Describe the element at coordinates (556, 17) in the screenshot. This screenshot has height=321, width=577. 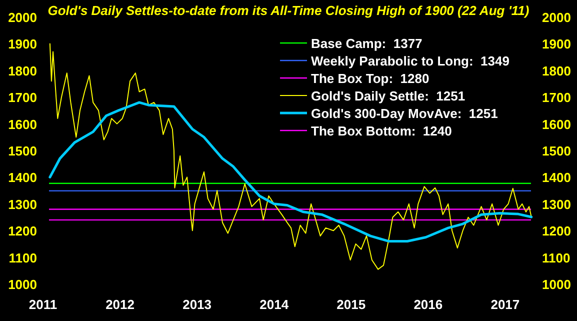
I see `y2-tick-label: 2000` at that location.